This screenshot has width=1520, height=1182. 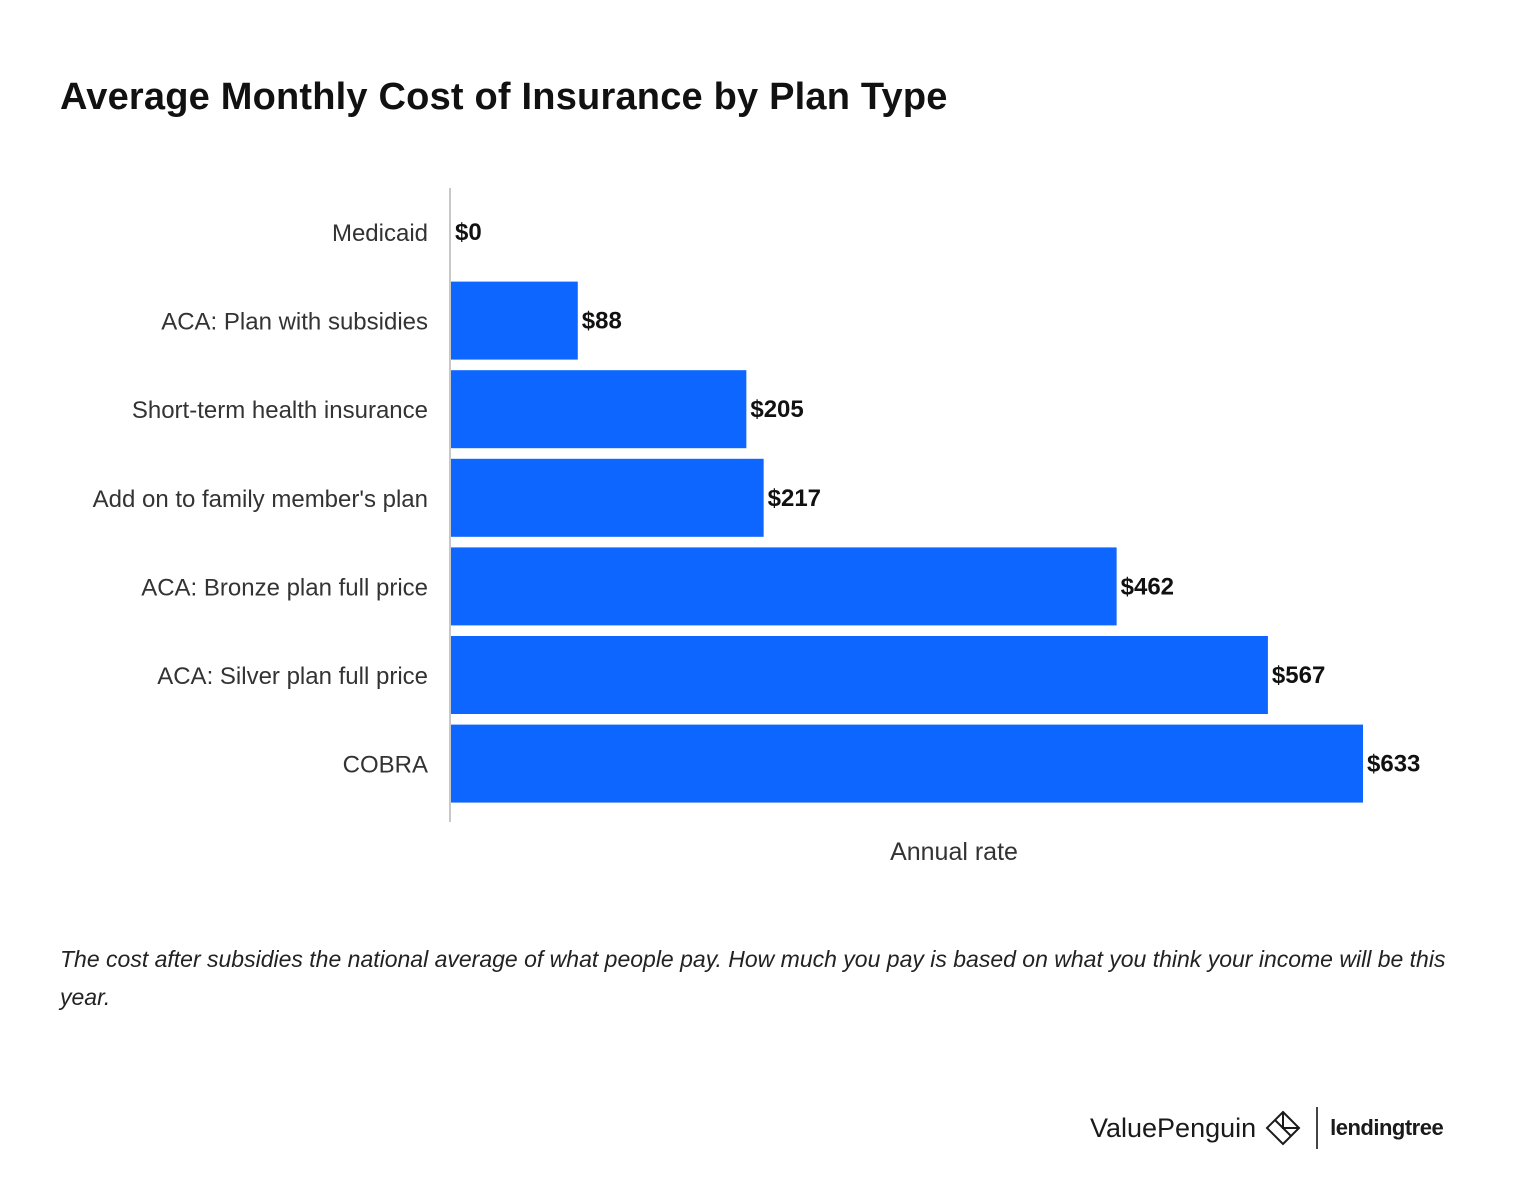 What do you see at coordinates (776, 409) in the screenshot?
I see `value-label-2: $205` at bounding box center [776, 409].